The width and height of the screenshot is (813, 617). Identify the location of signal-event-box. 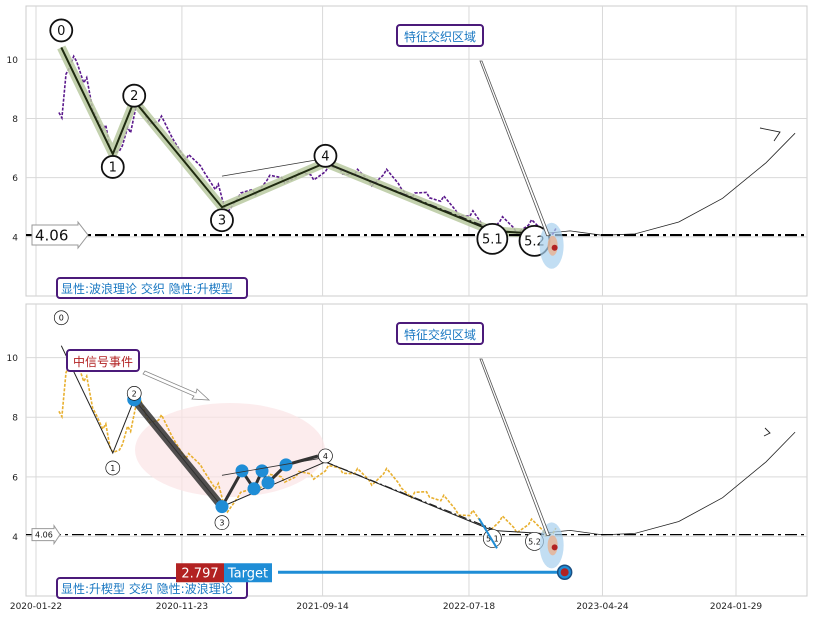
(103, 360).